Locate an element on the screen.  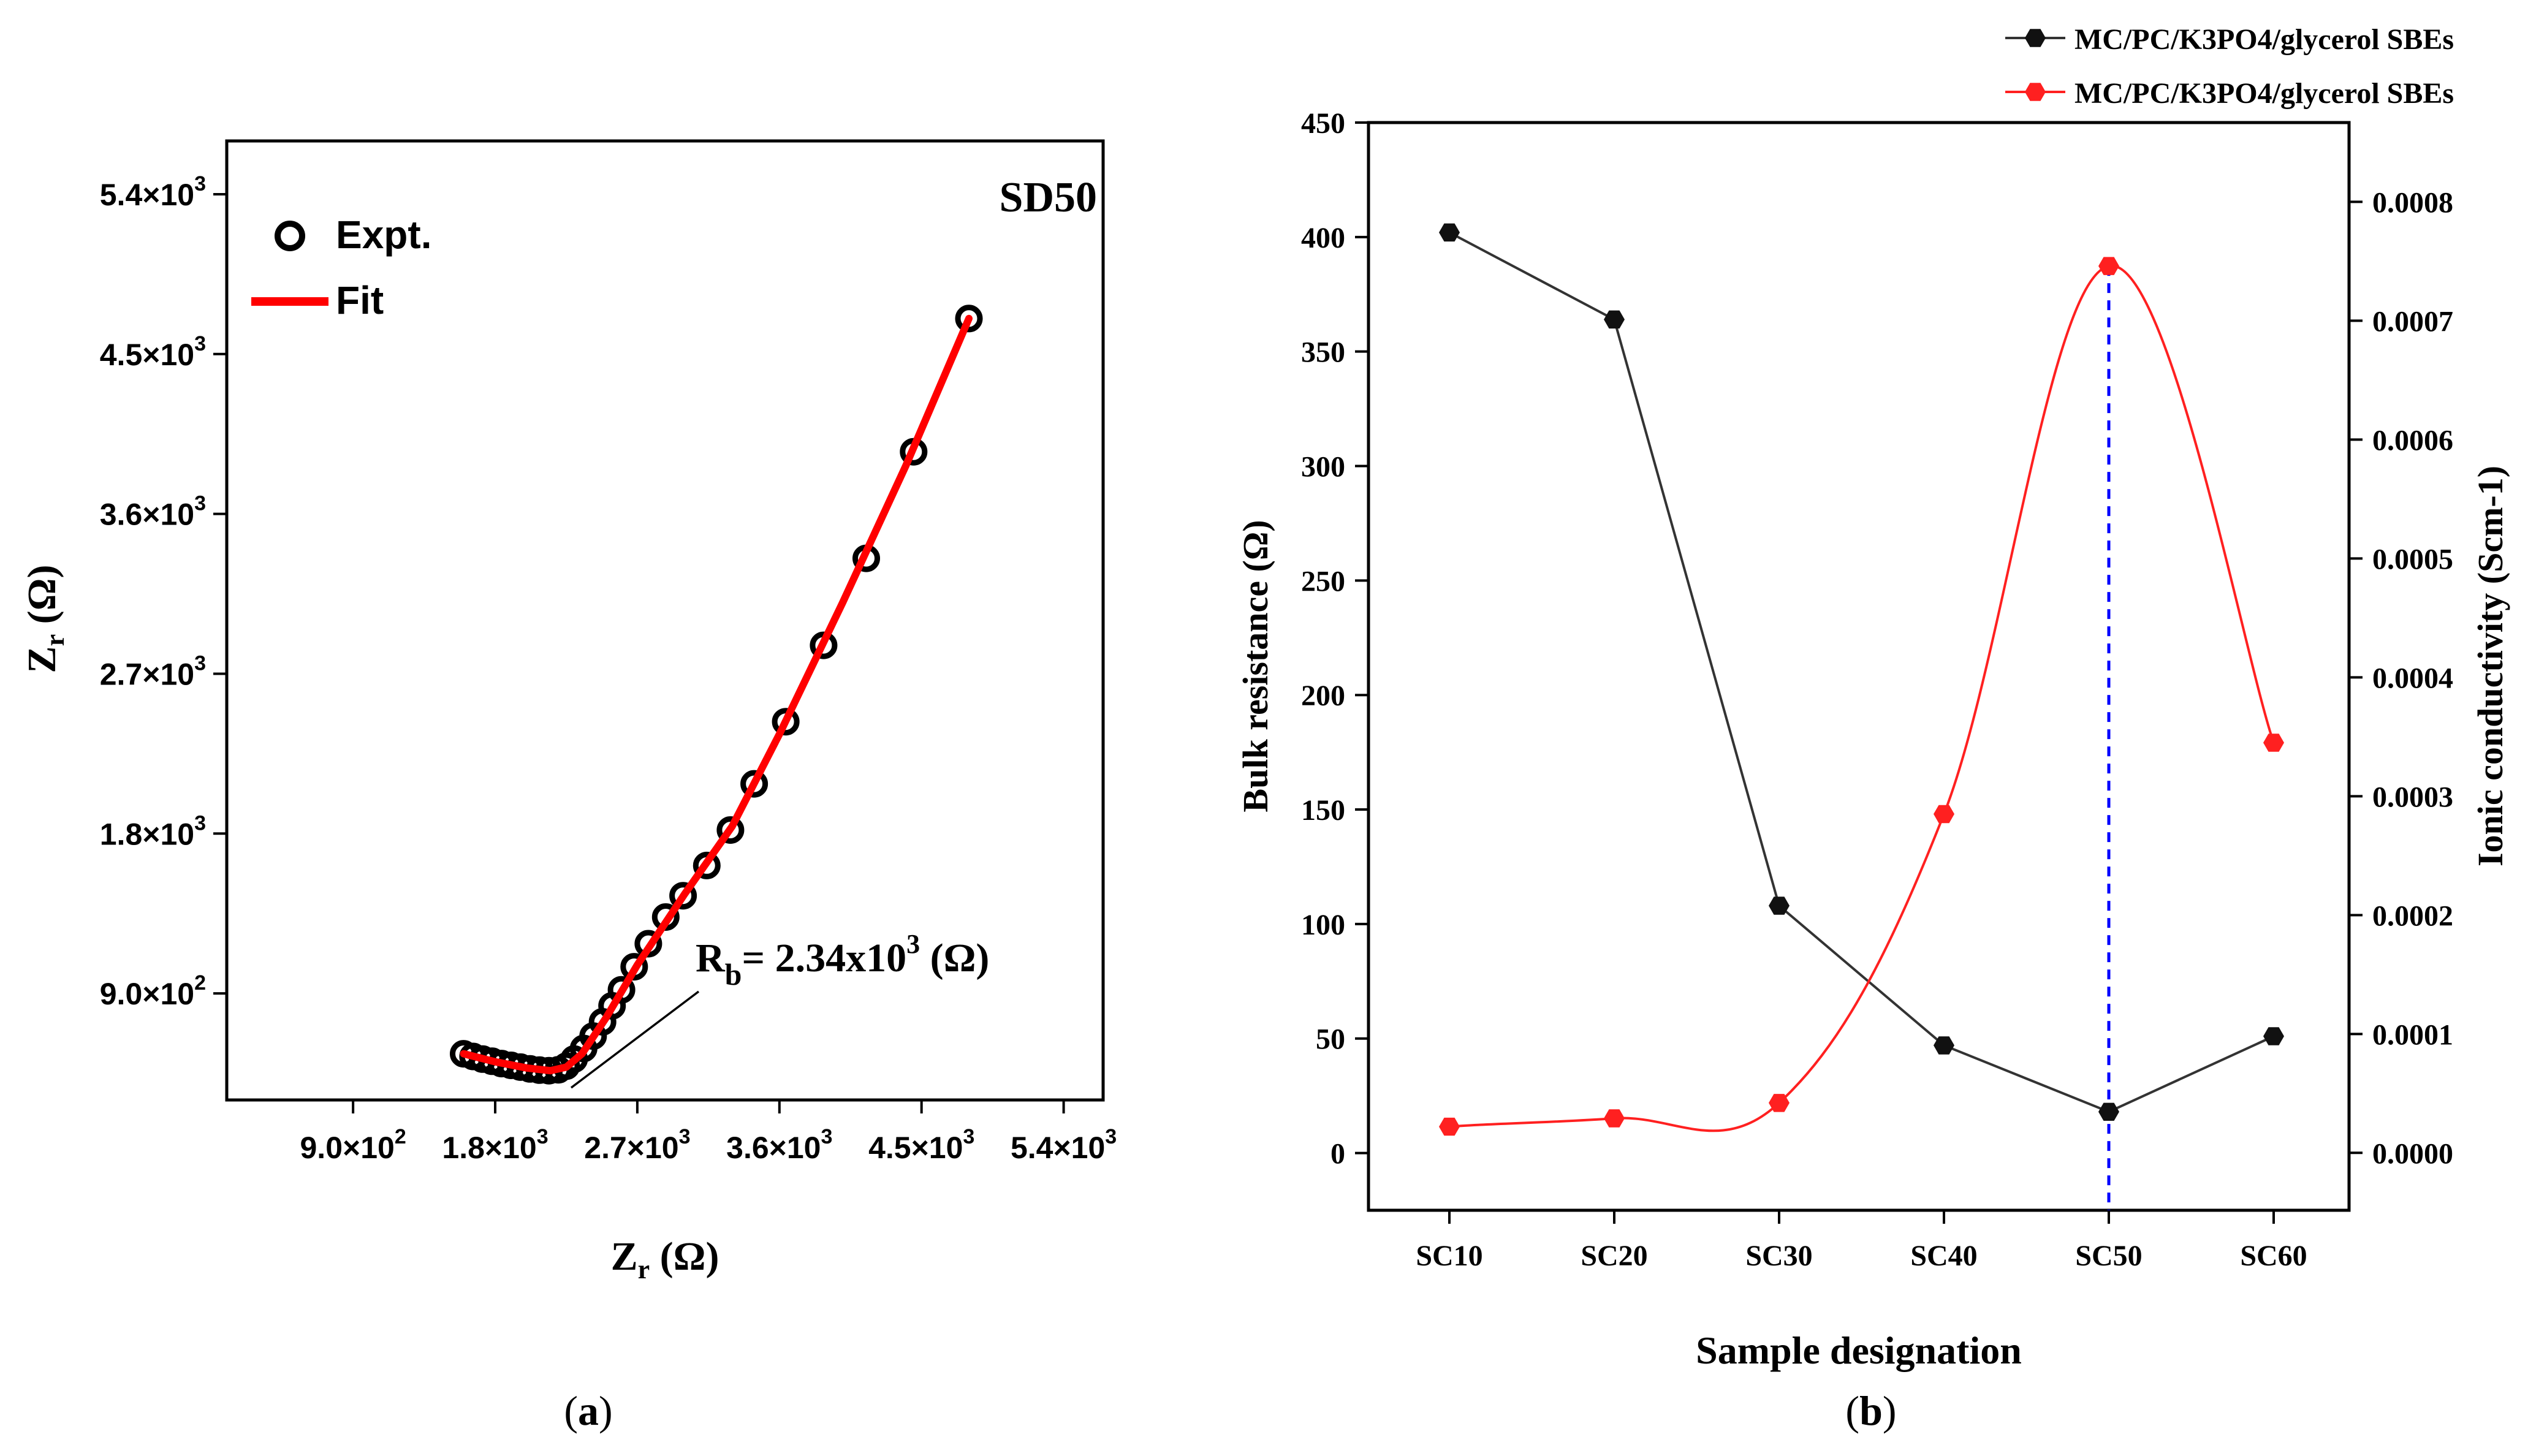
panel-b-x-tick-label: SC30 is located at coordinates (1778, 1256).